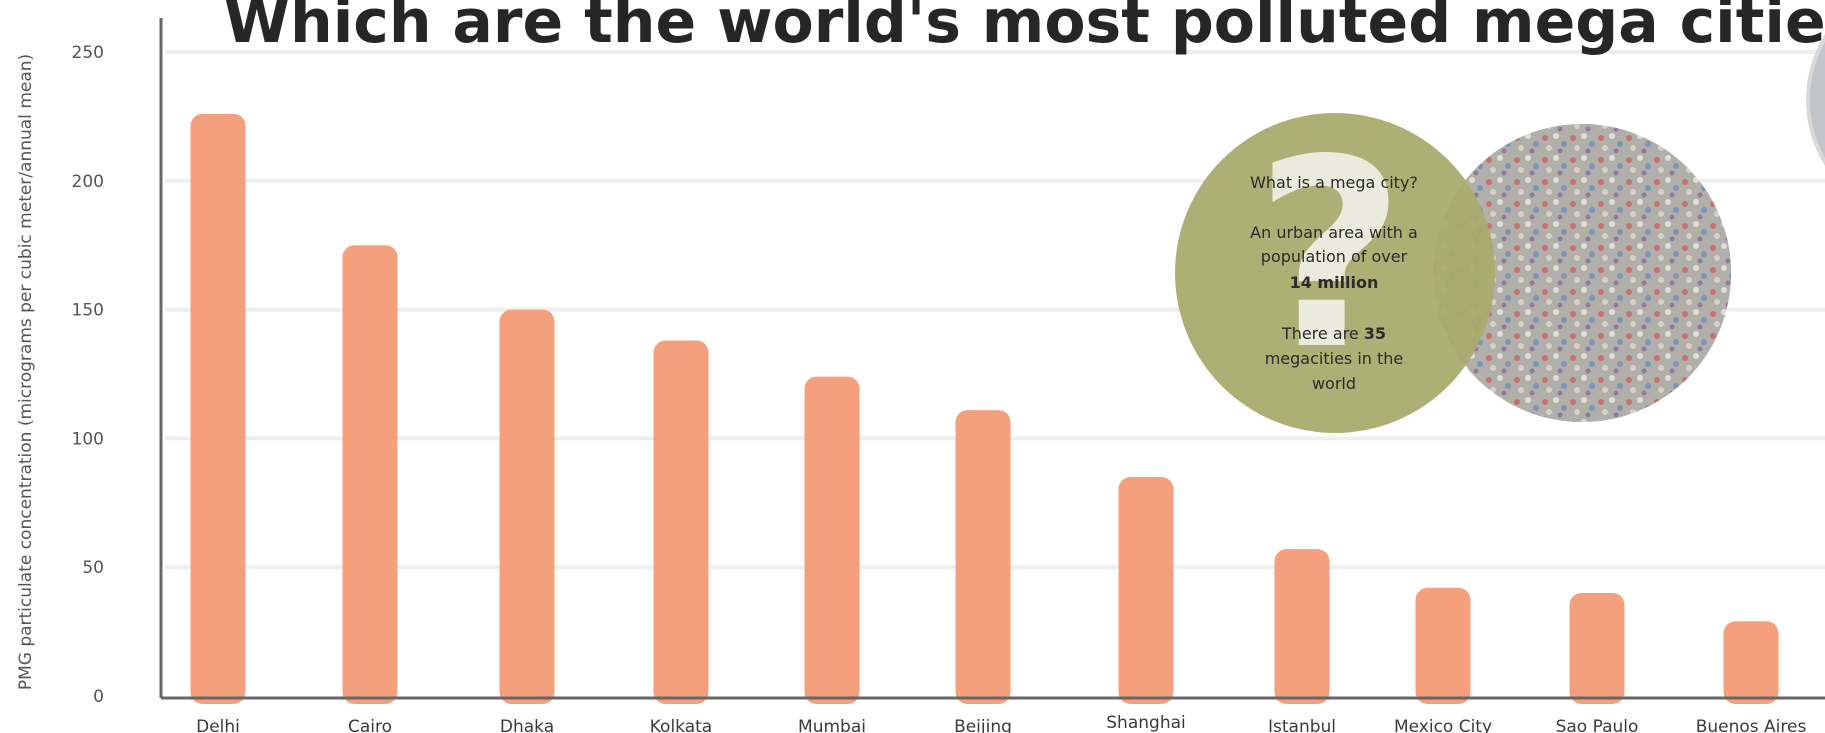 Image resolution: width=1825 pixels, height=733 pixels. Describe the element at coordinates (93, 568) in the screenshot. I see `y-tick-label: 50` at that location.